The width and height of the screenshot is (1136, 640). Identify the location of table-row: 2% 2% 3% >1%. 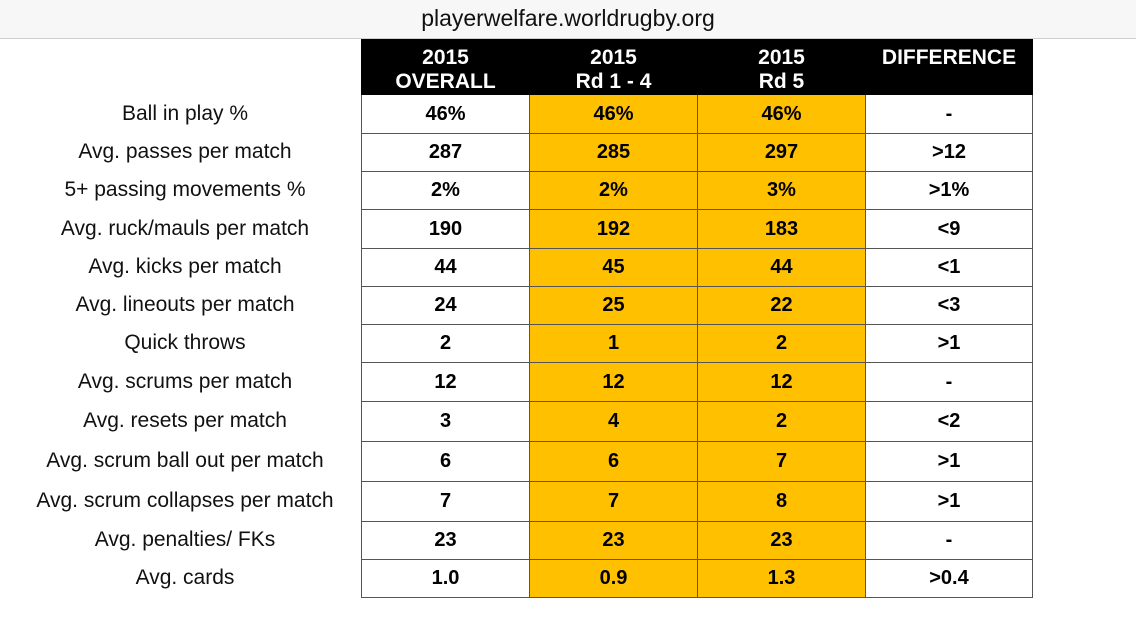
(697, 190).